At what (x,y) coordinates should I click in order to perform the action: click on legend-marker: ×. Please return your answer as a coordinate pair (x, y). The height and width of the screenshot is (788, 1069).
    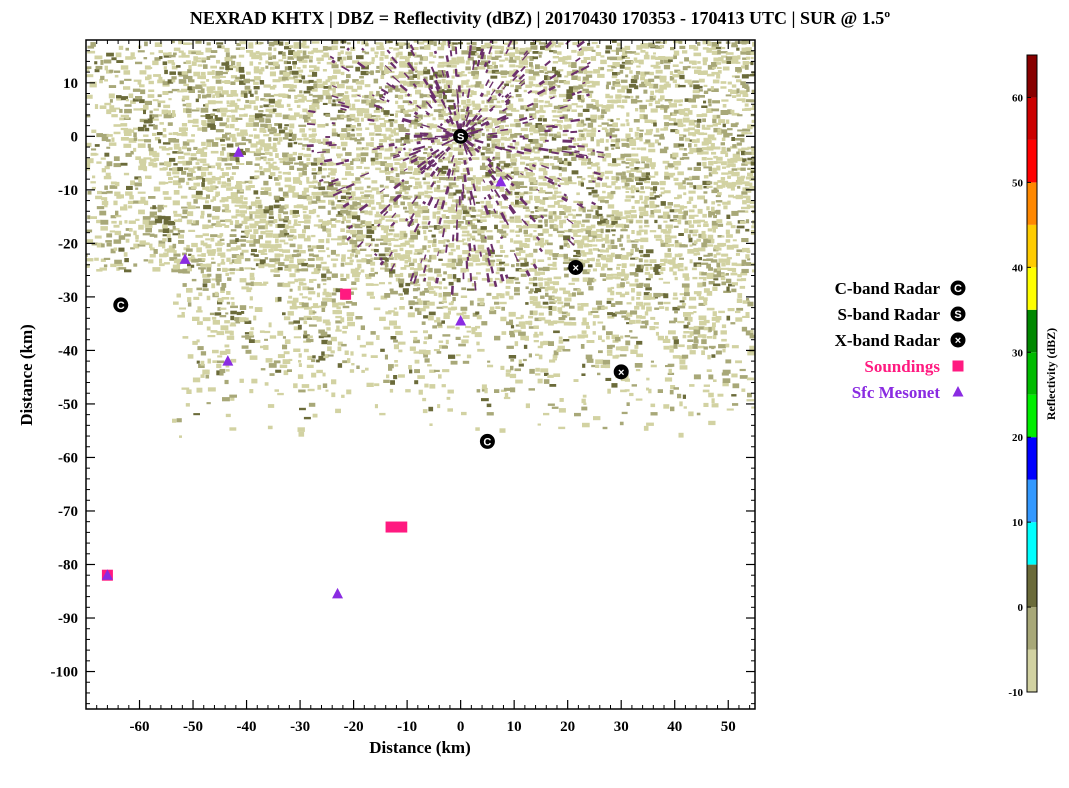
    Looking at the image, I should click on (958, 340).